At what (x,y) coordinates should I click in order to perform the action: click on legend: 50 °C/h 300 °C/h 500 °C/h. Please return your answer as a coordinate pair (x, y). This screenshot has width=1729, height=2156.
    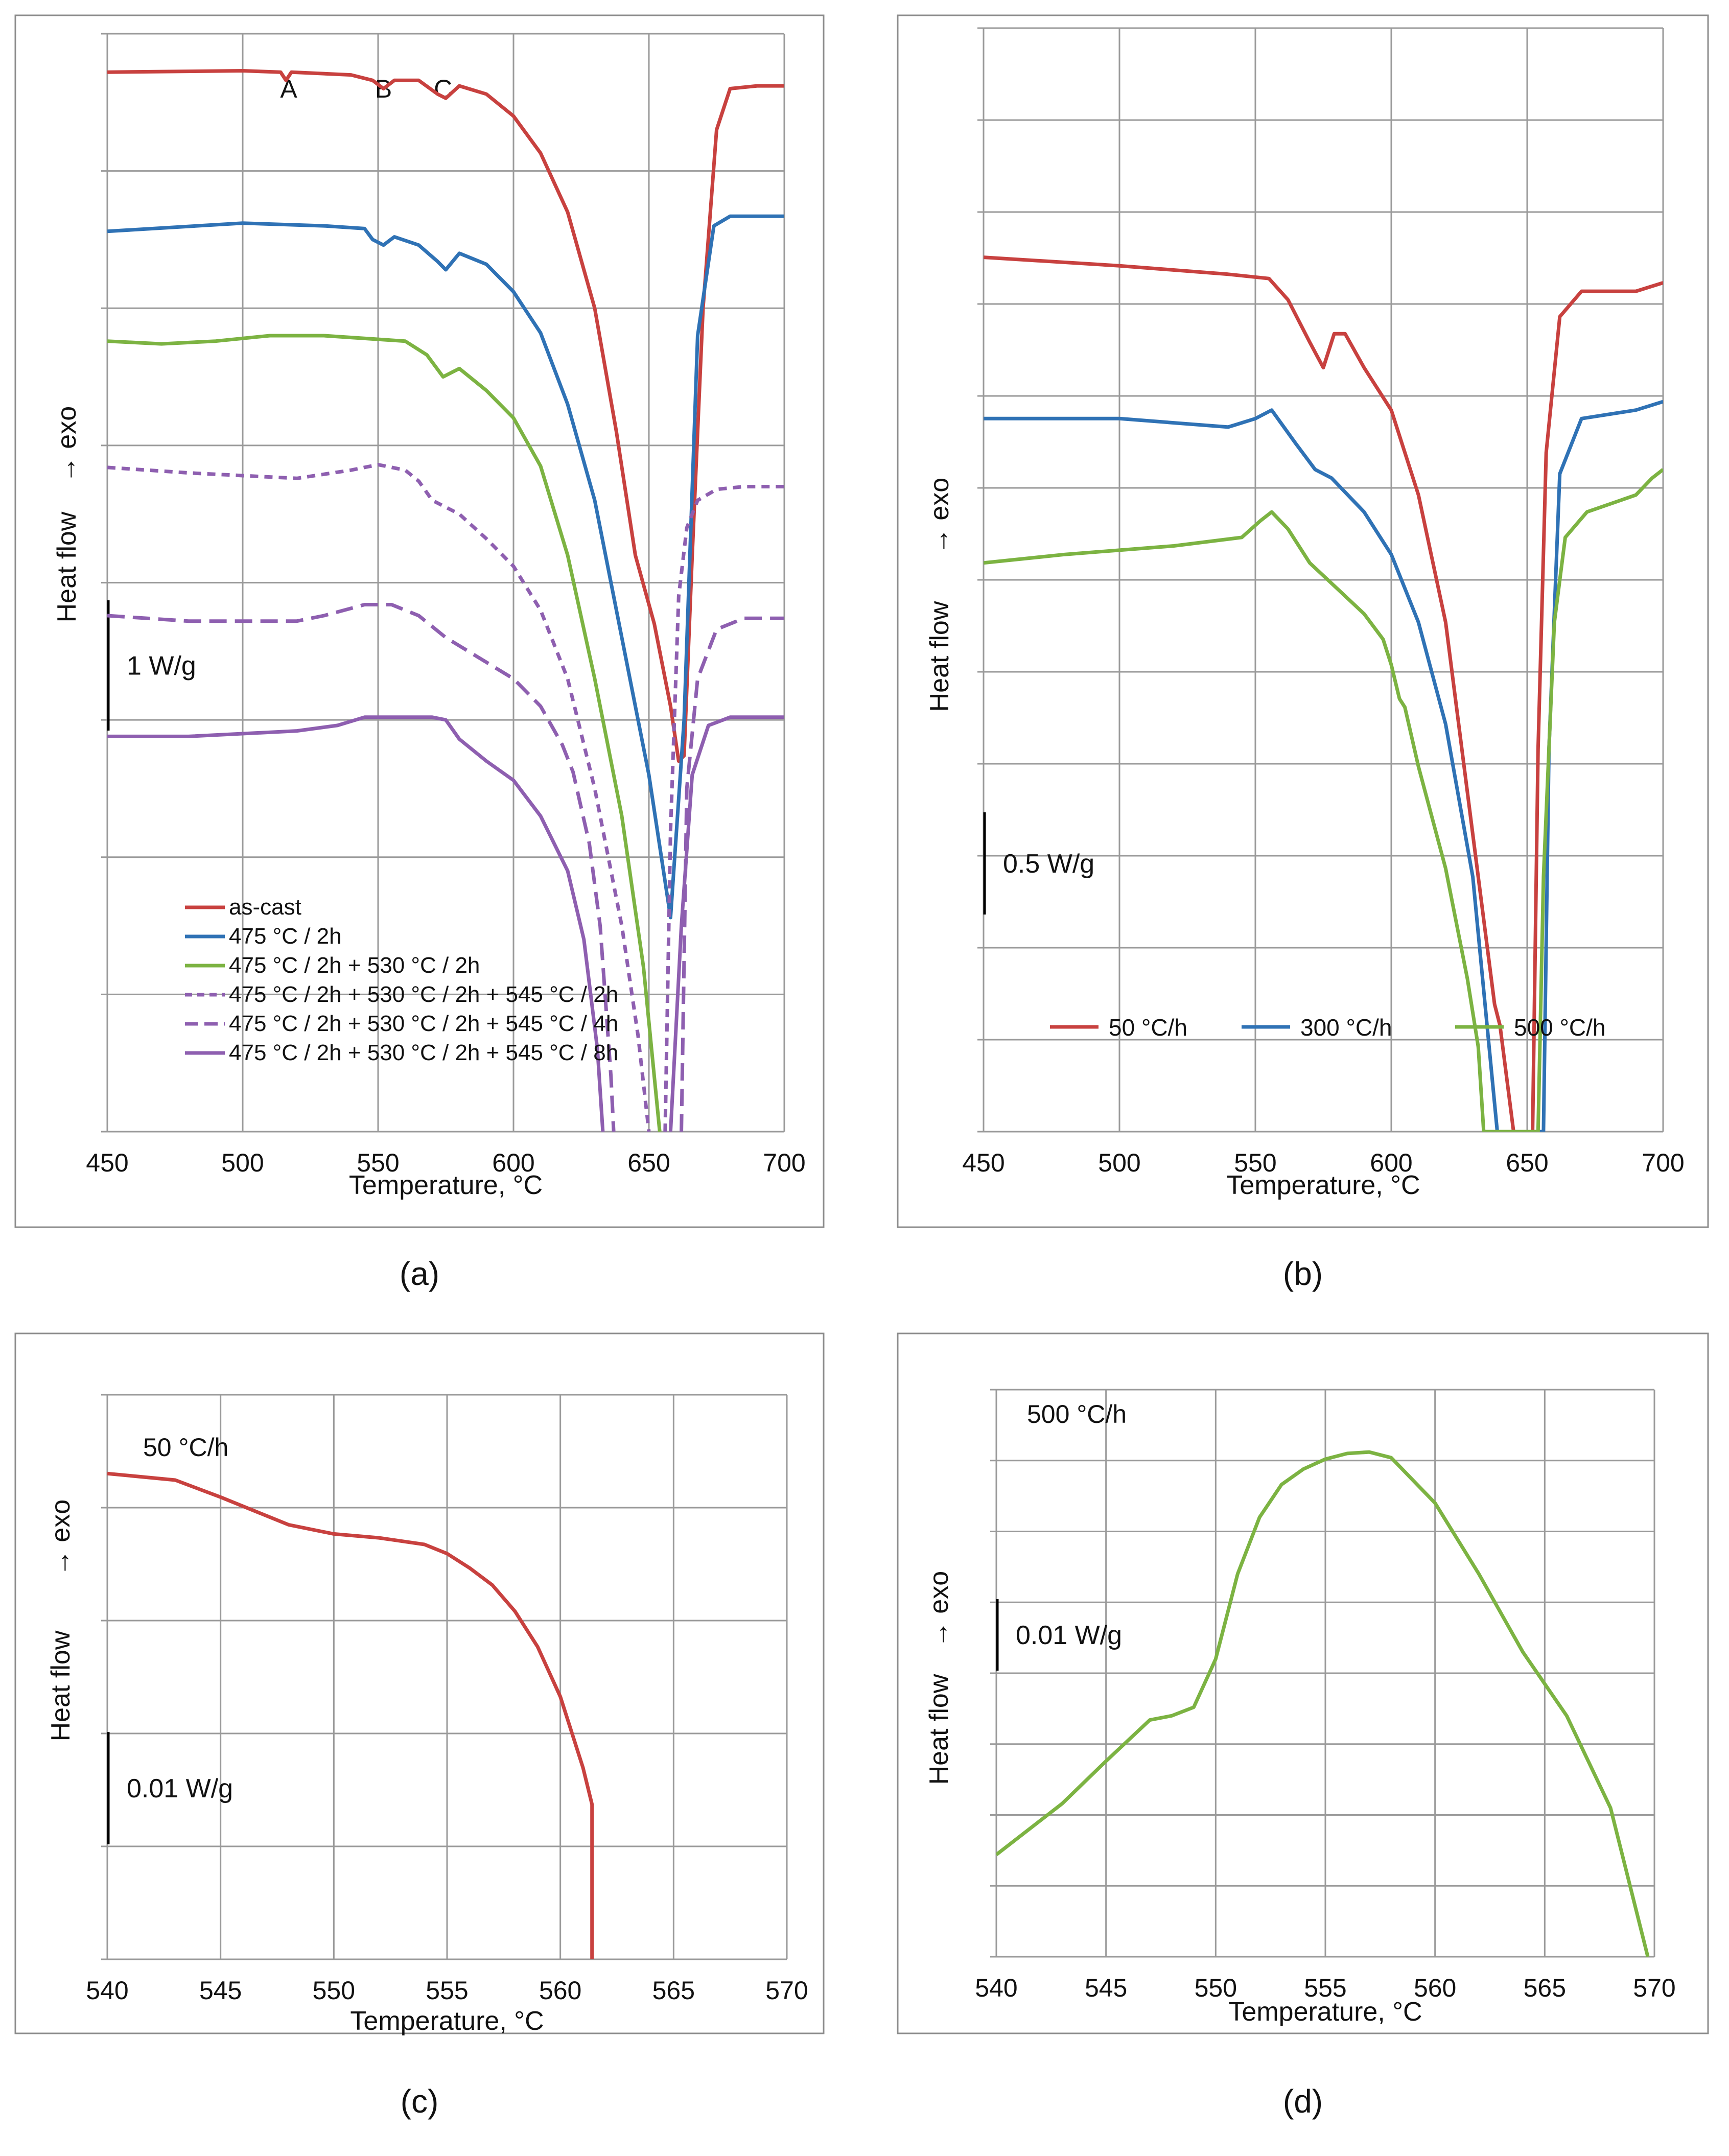
    Looking at the image, I should click on (1328, 1027).